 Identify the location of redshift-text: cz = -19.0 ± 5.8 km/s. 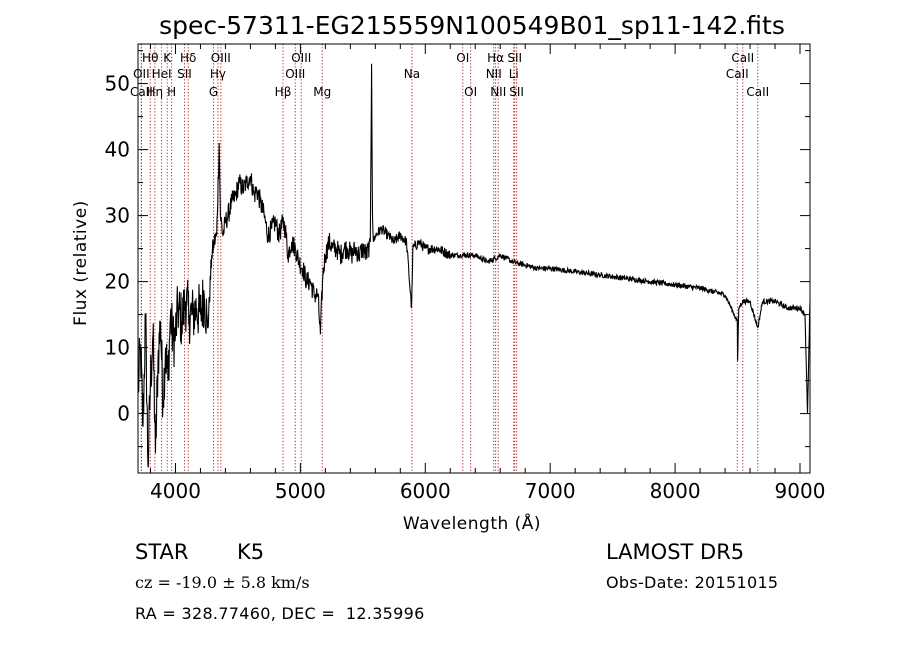
(222, 582).